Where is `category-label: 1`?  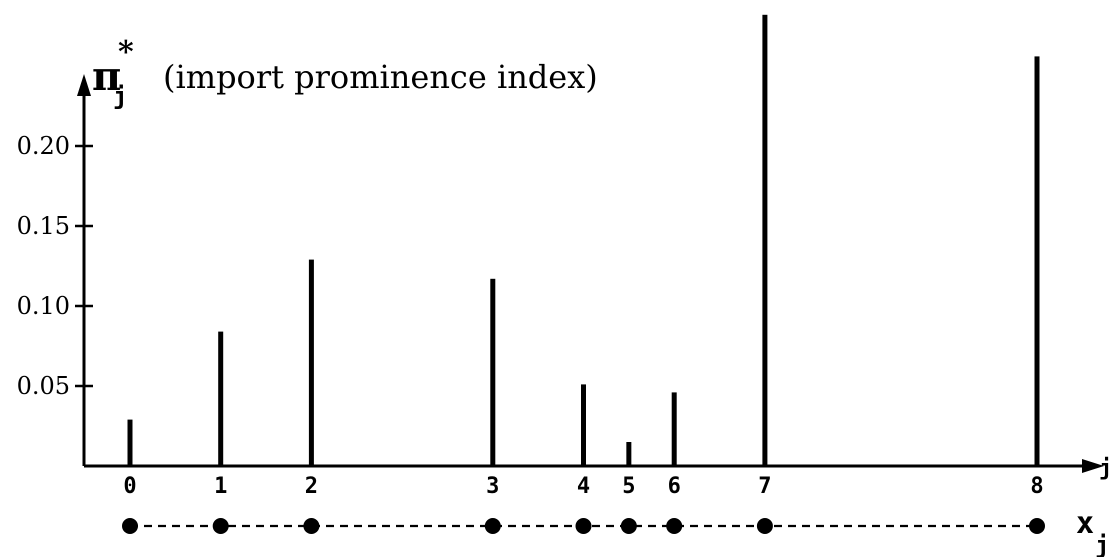
category-label: 1 is located at coordinates (220, 486).